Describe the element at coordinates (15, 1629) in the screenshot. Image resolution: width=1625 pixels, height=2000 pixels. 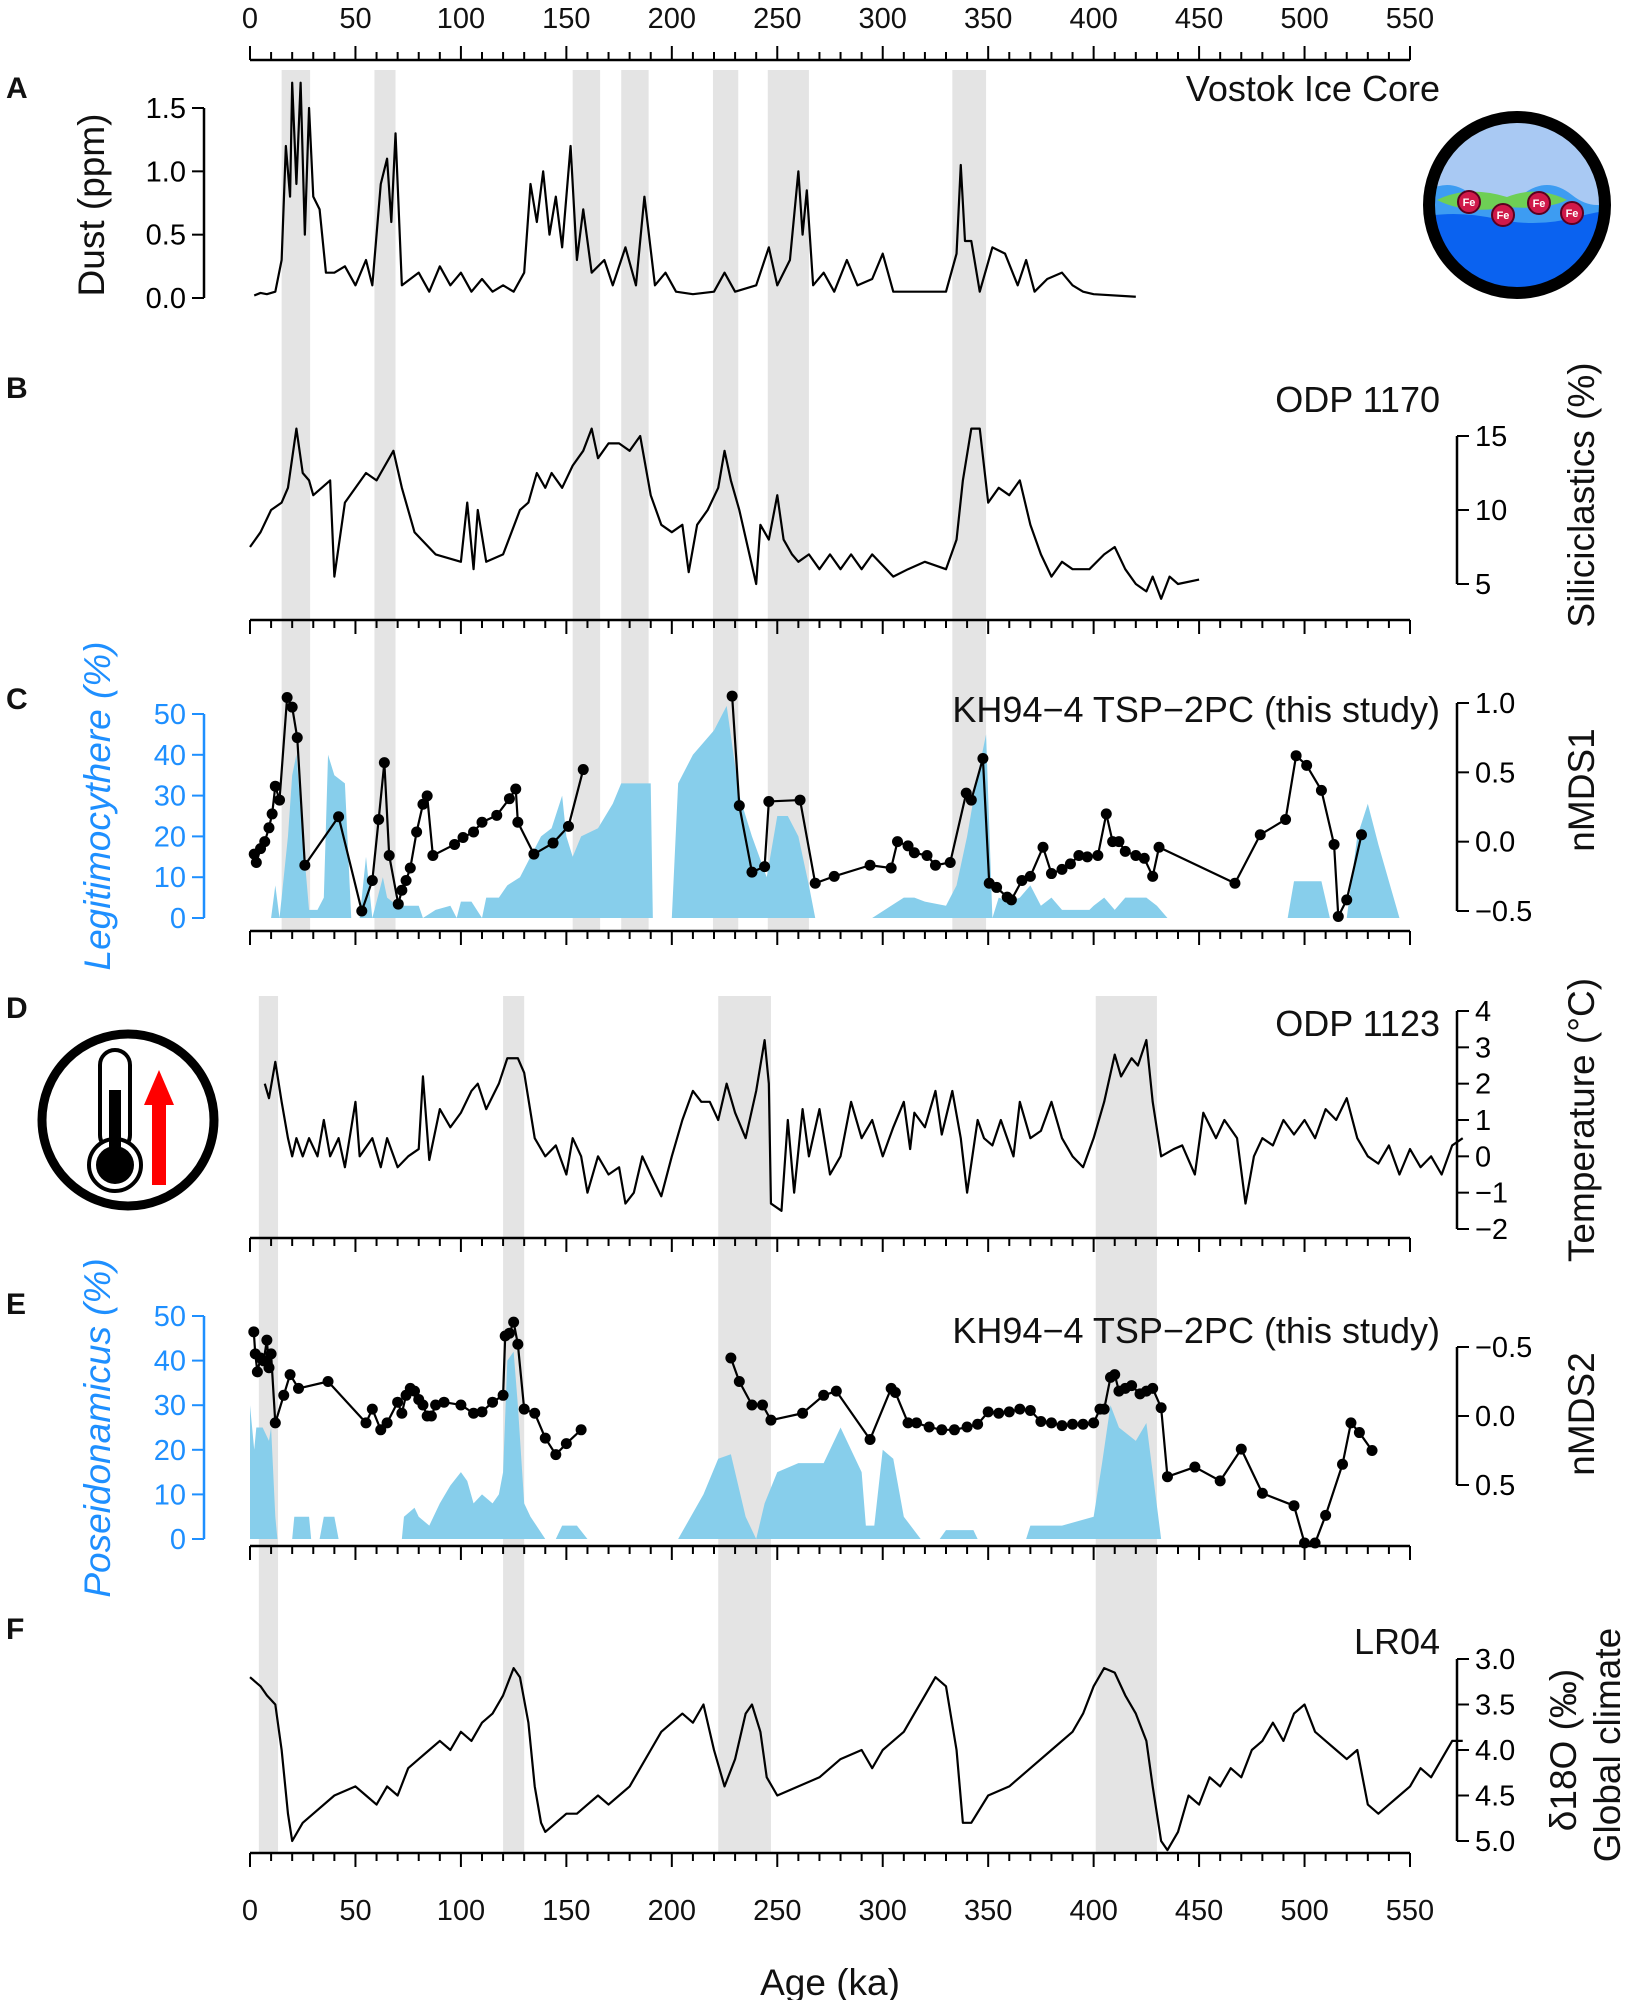
I see `panel-letter-f: F` at that location.